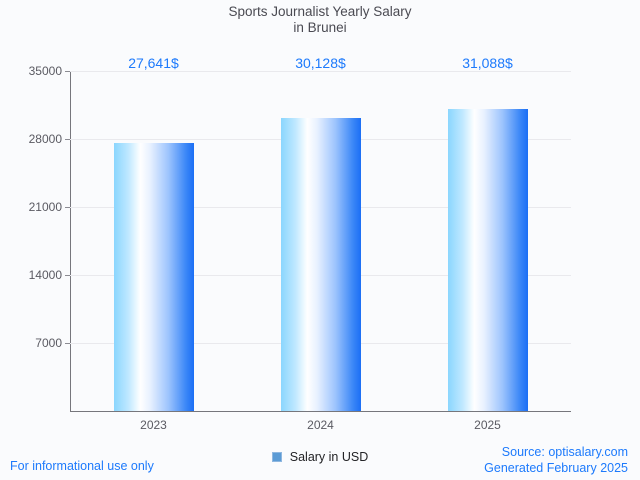 This screenshot has width=640, height=480. What do you see at coordinates (153, 425) in the screenshot?
I see `x-axis-tick-label-2023: 2023` at bounding box center [153, 425].